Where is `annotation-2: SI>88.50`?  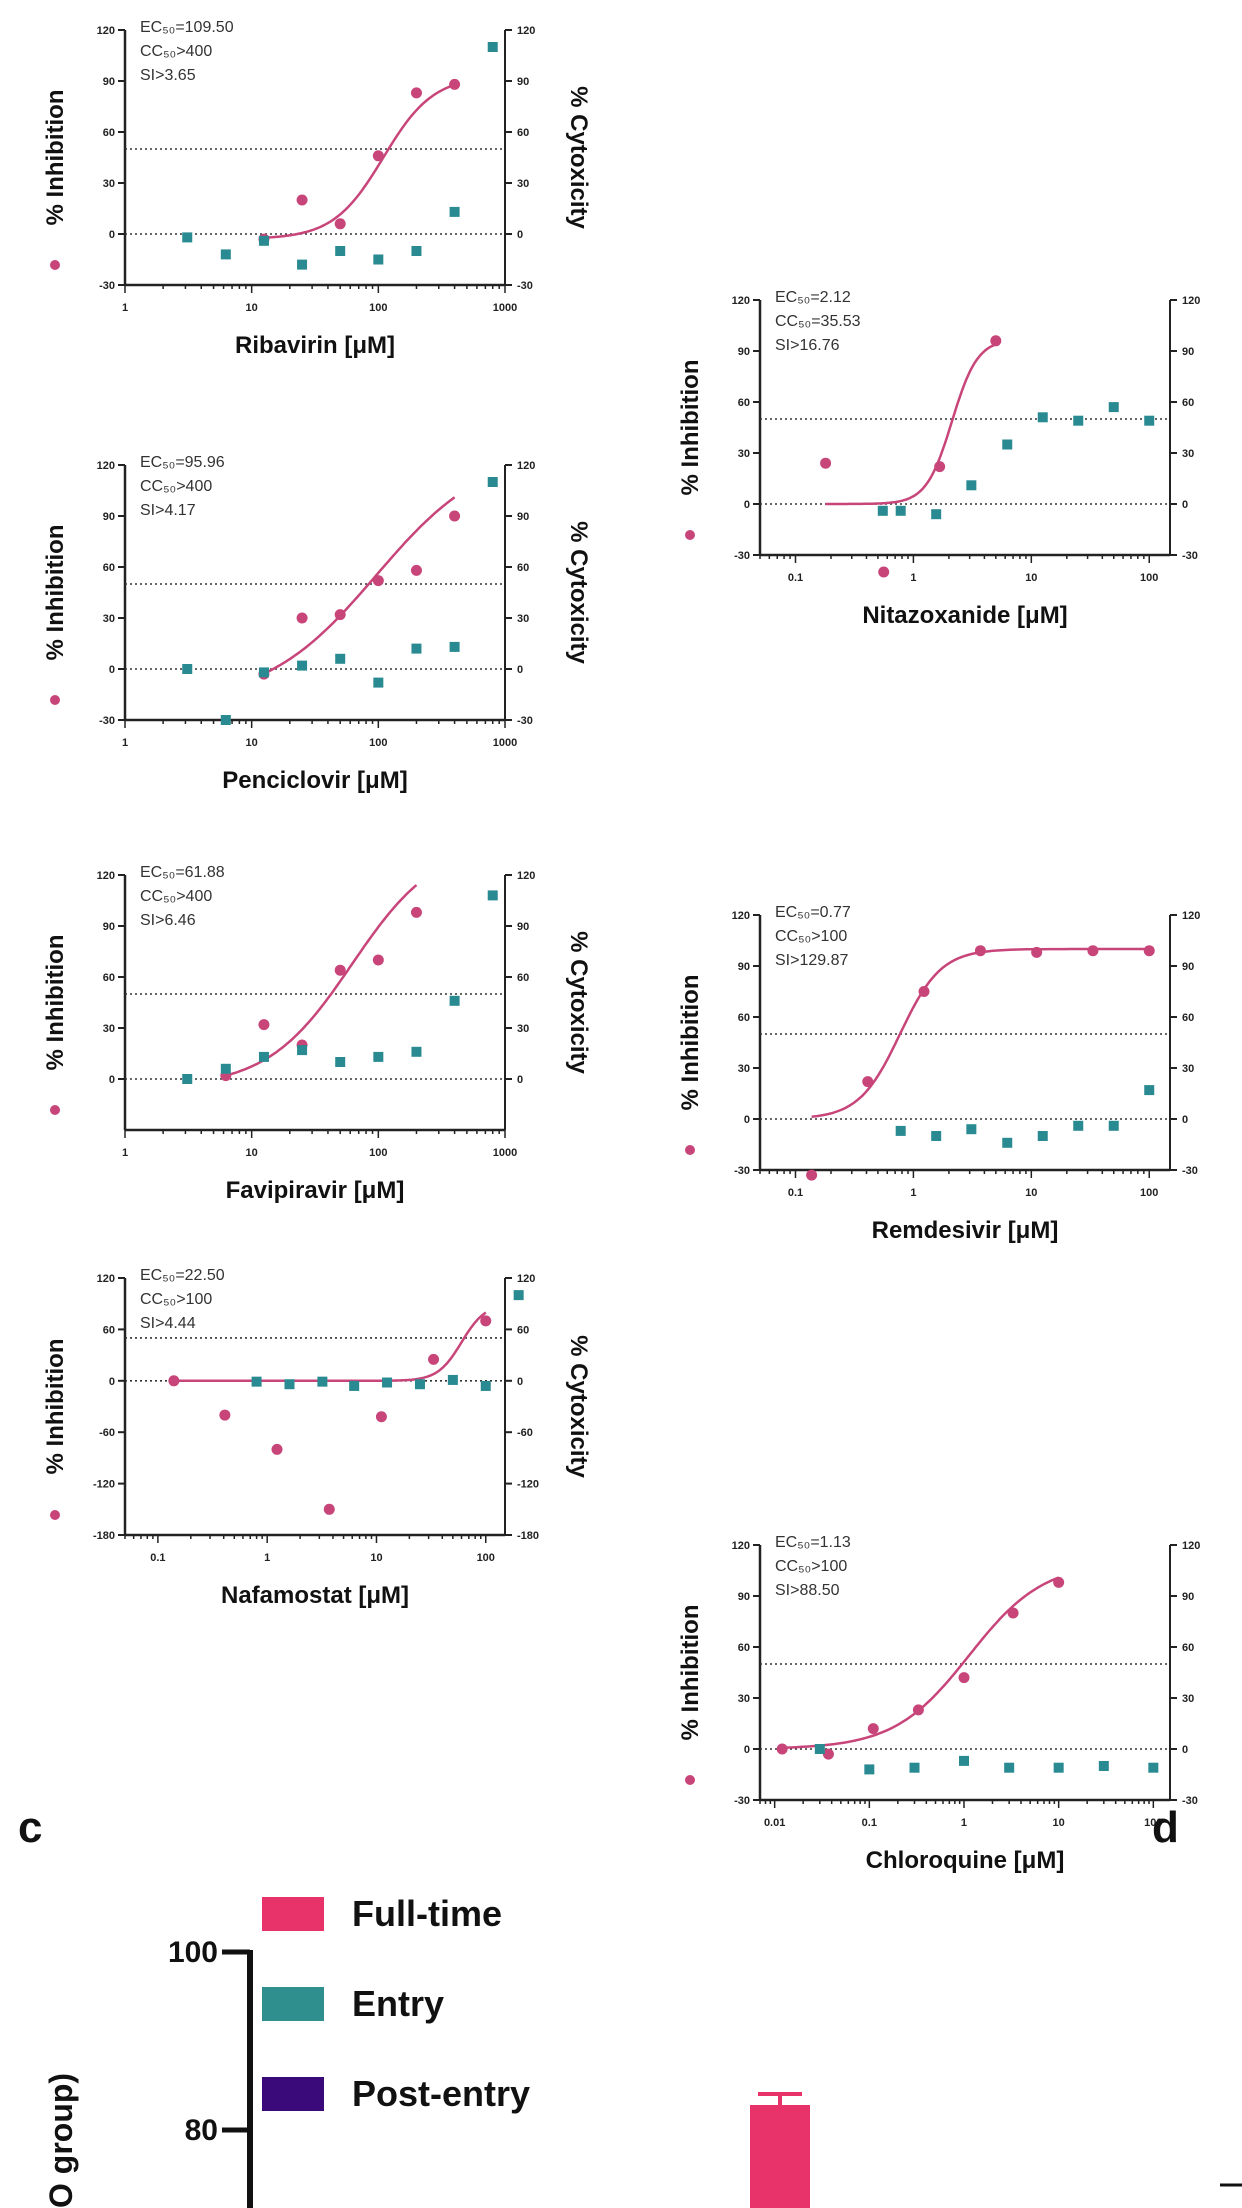
annotation-2: SI>88.50 is located at coordinates (807, 1590).